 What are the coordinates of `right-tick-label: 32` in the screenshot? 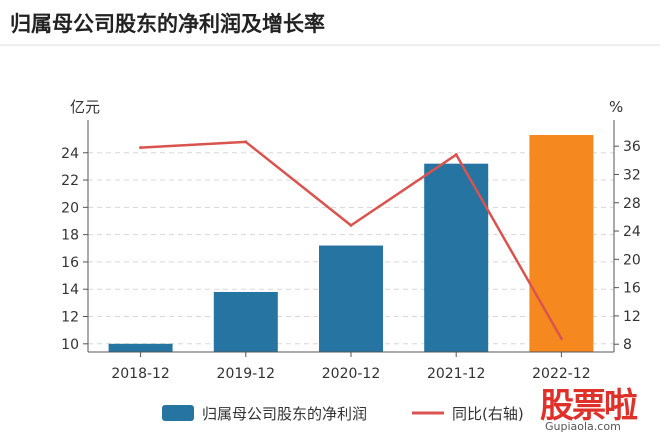 It's located at (632, 175).